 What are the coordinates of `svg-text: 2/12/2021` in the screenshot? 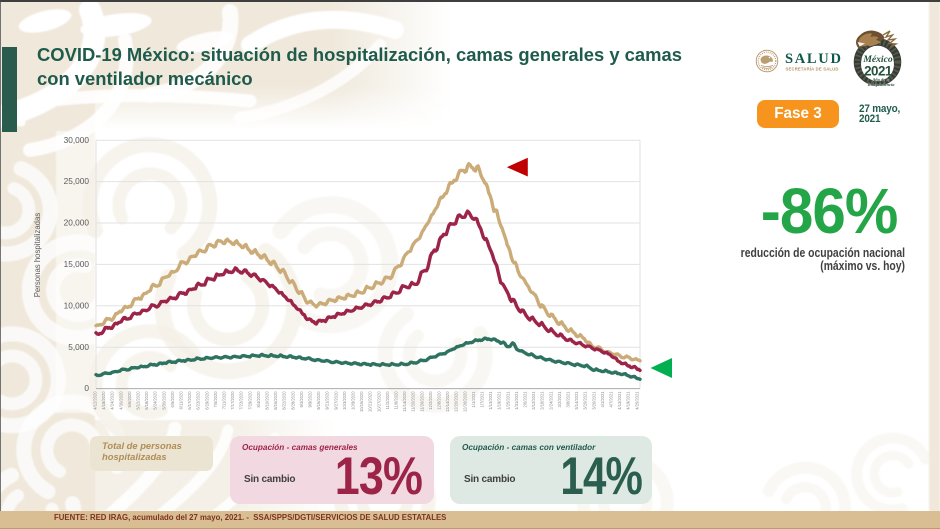 It's located at (533, 400).